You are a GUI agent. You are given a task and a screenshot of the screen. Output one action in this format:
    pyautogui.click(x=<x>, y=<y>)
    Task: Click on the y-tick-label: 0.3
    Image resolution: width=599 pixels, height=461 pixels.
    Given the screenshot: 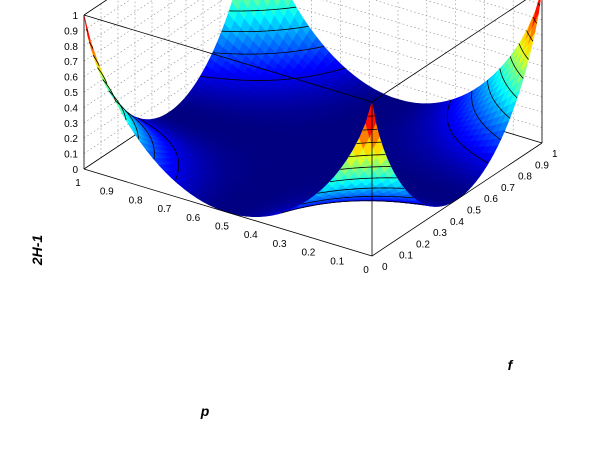 What is the action you would take?
    pyautogui.click(x=440, y=233)
    